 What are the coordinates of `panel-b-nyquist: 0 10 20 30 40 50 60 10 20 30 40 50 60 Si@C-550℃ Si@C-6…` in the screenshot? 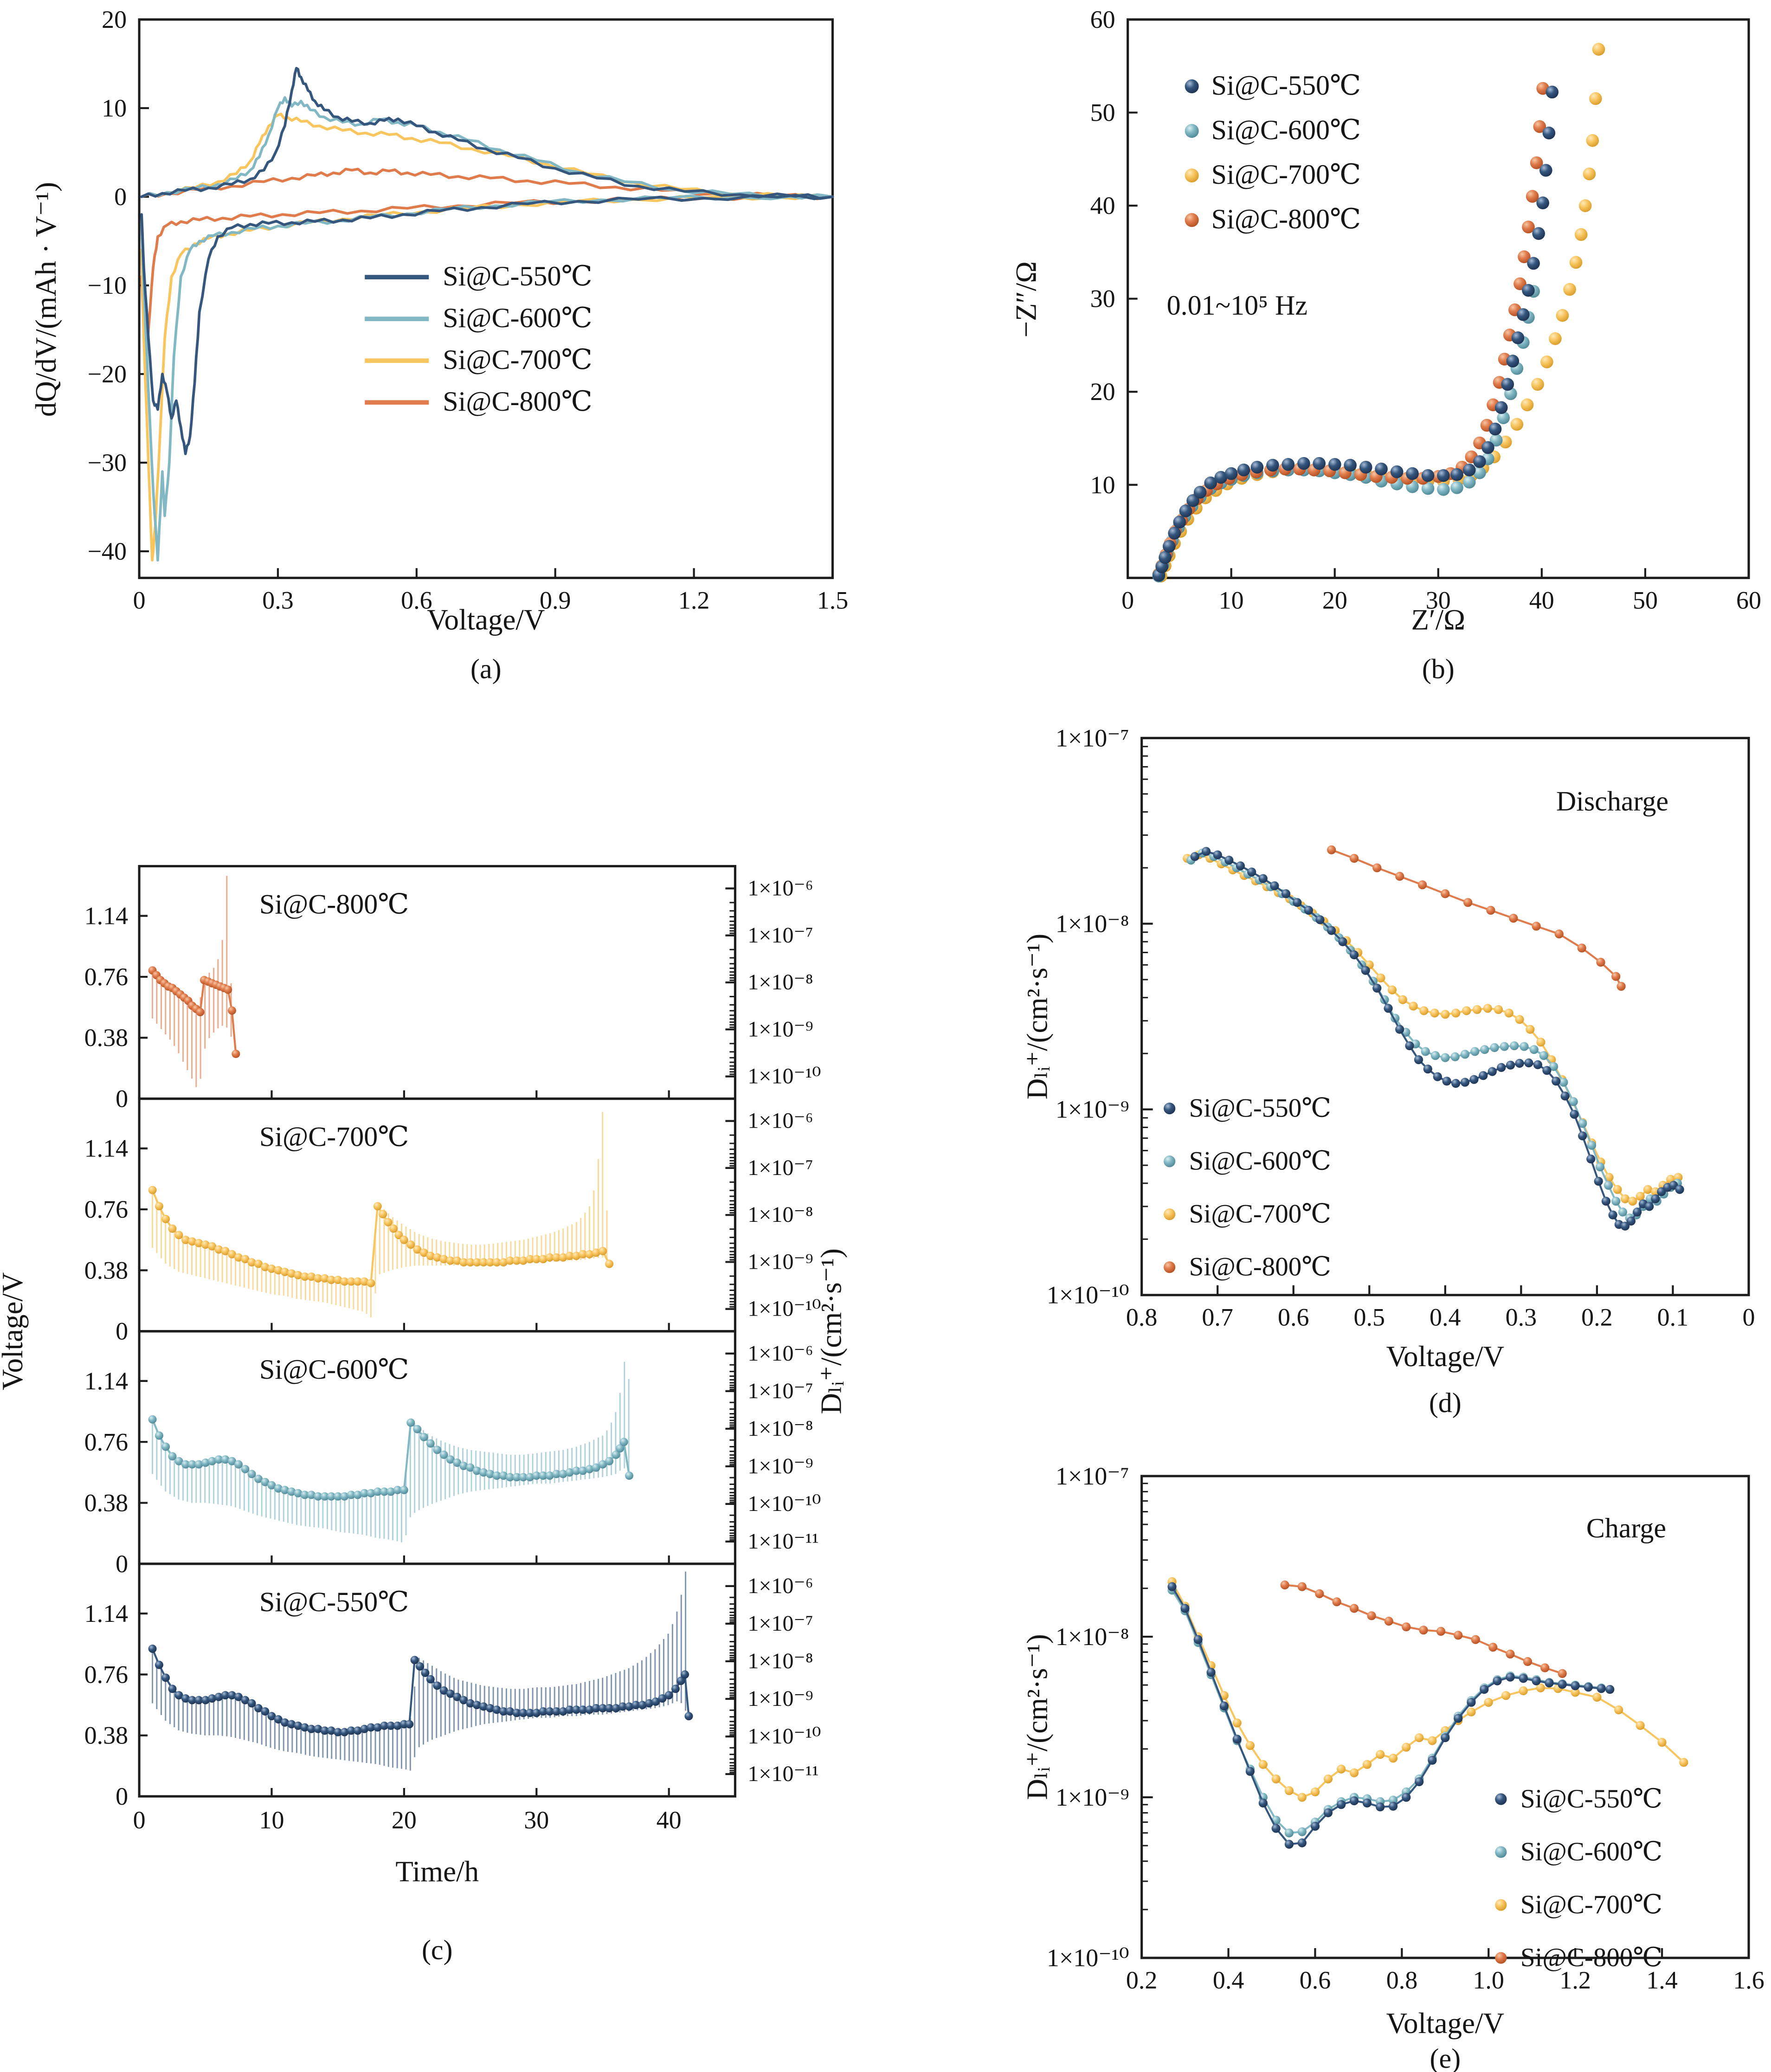 It's located at (1425, 310).